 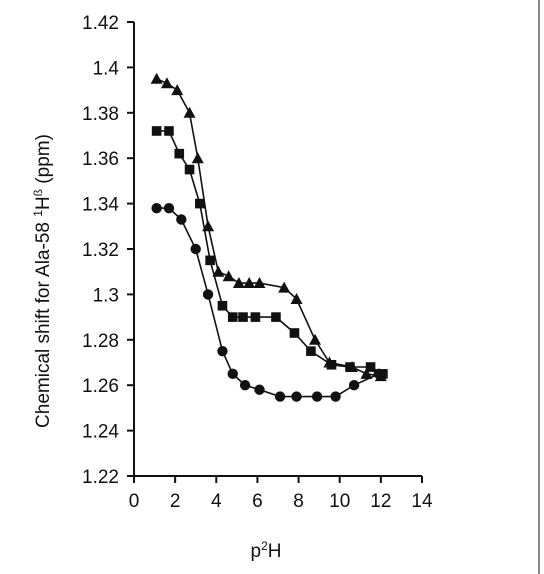 What do you see at coordinates (100, 386) in the screenshot?
I see `y-tick-label: 1.26` at bounding box center [100, 386].